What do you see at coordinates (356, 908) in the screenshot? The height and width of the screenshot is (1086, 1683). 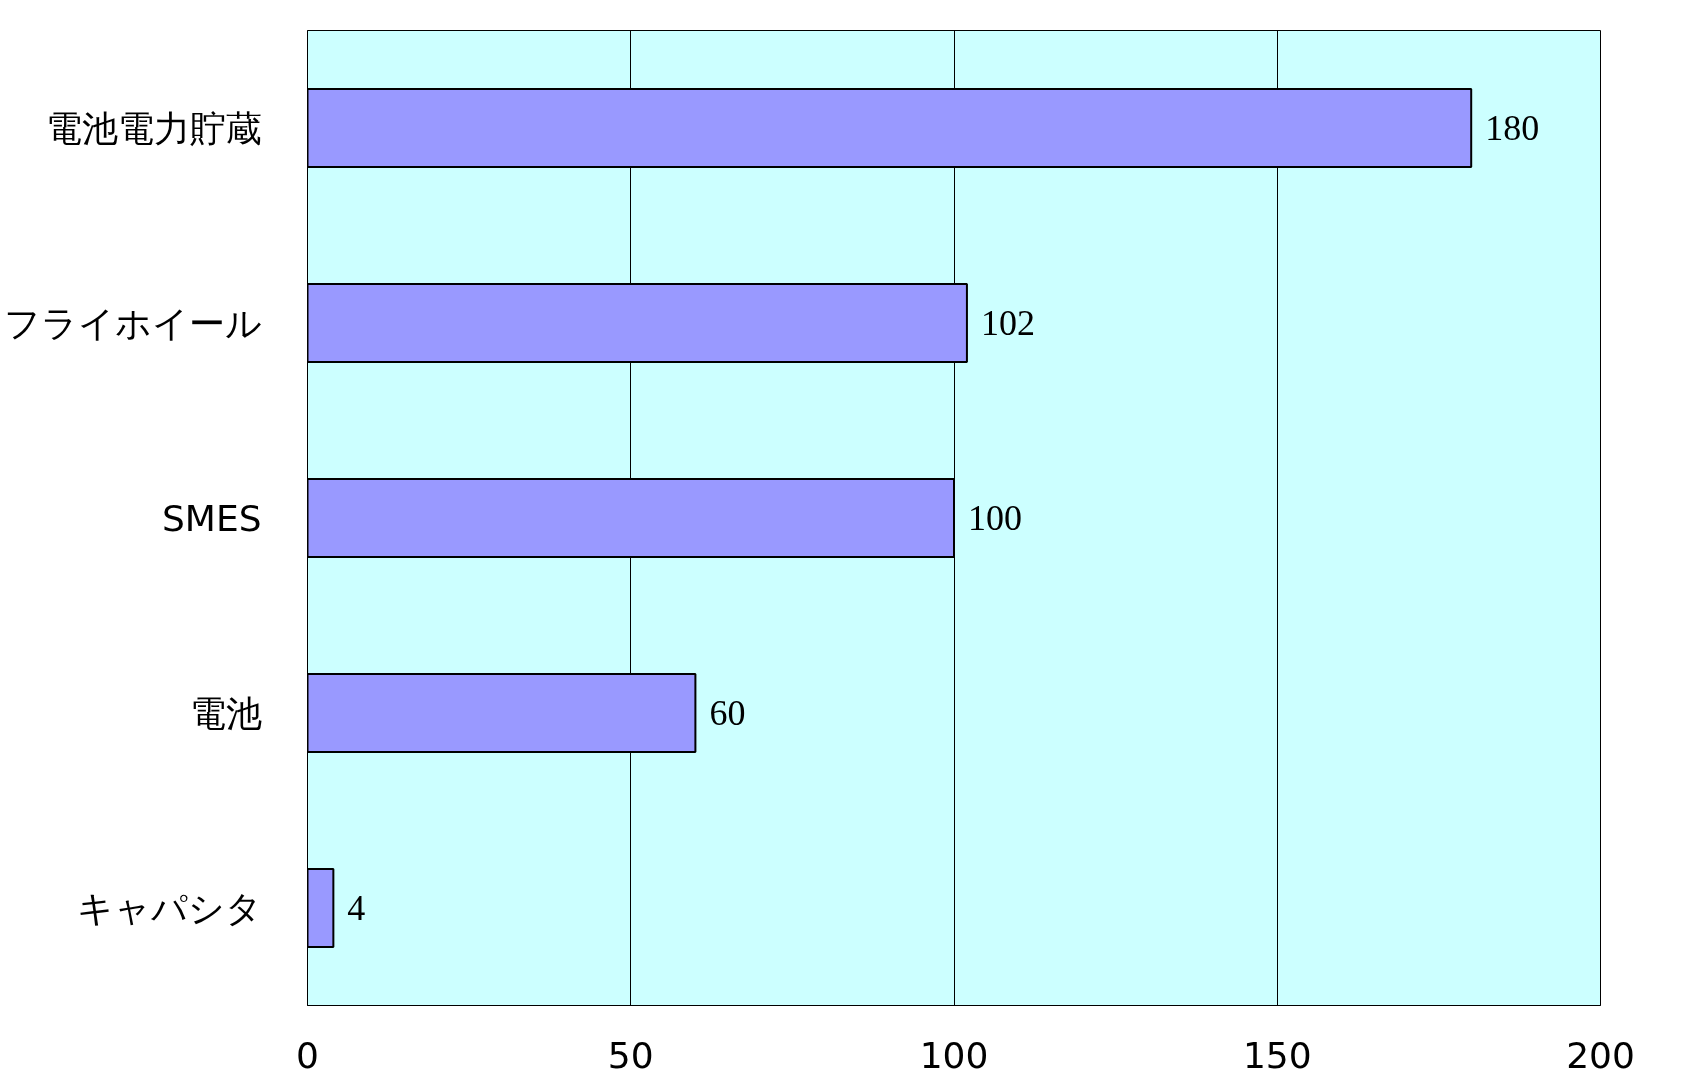 I see `data-label: 4` at bounding box center [356, 908].